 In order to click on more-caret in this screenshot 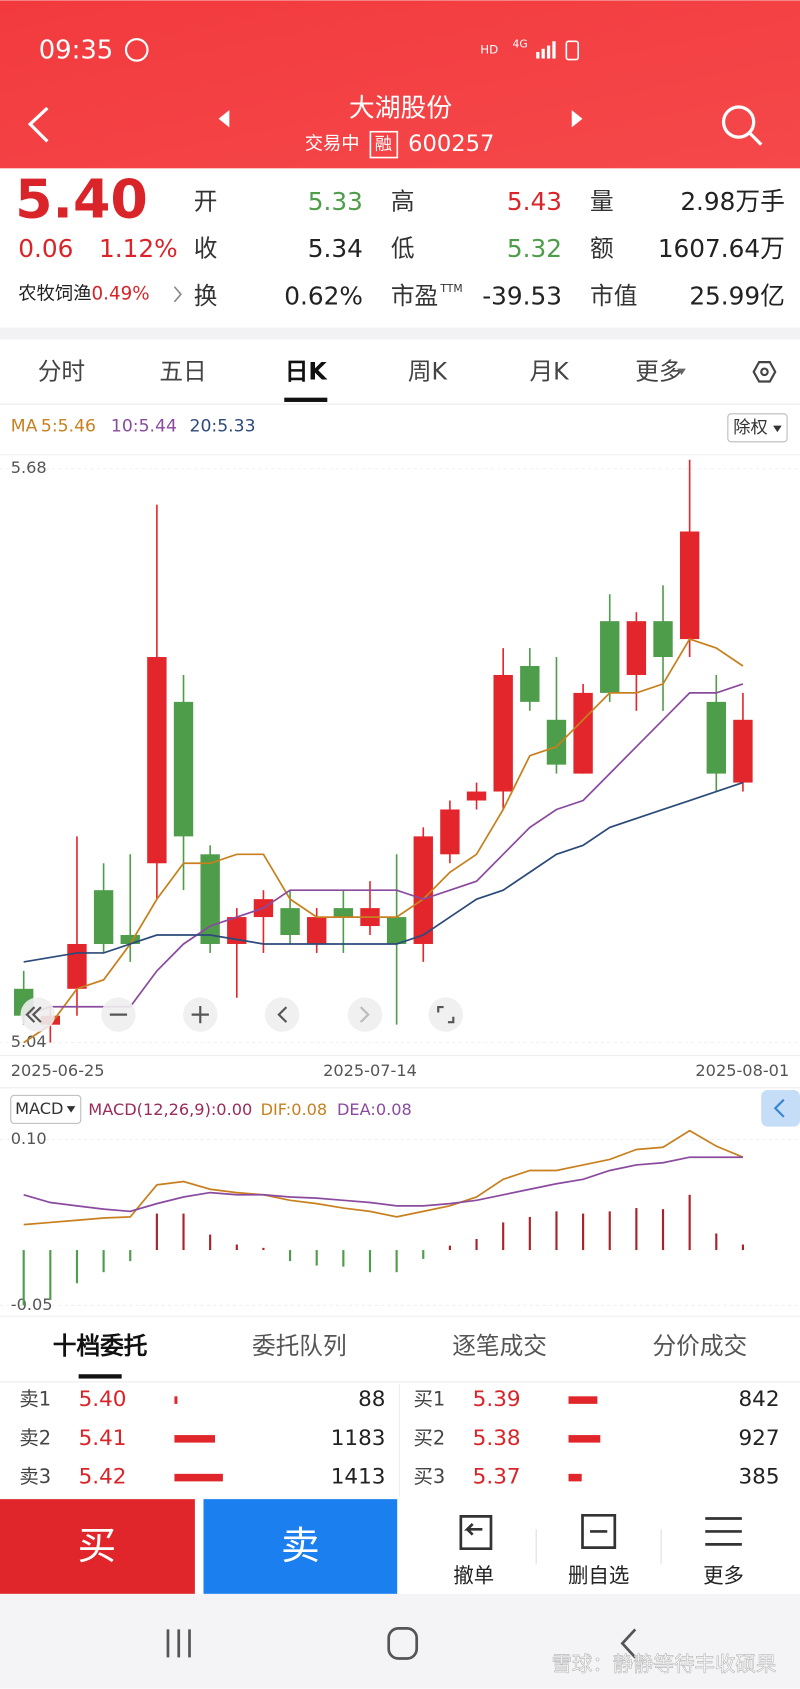, I will do `click(681, 372)`.